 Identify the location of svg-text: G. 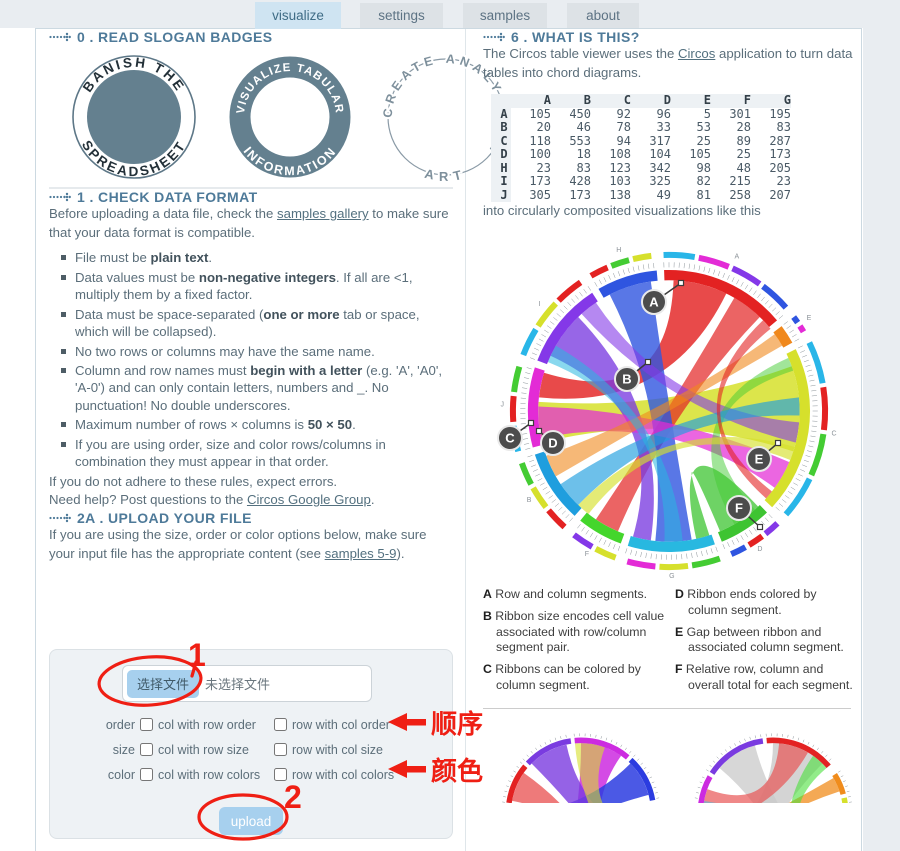
(671, 576).